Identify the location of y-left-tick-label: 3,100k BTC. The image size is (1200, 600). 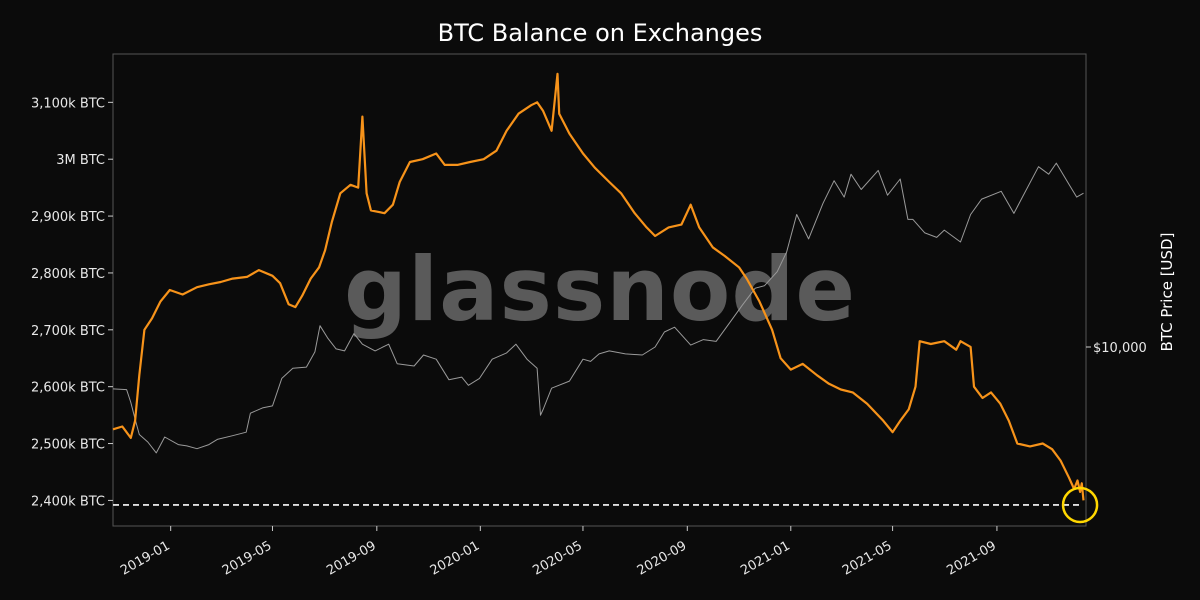
(68, 103).